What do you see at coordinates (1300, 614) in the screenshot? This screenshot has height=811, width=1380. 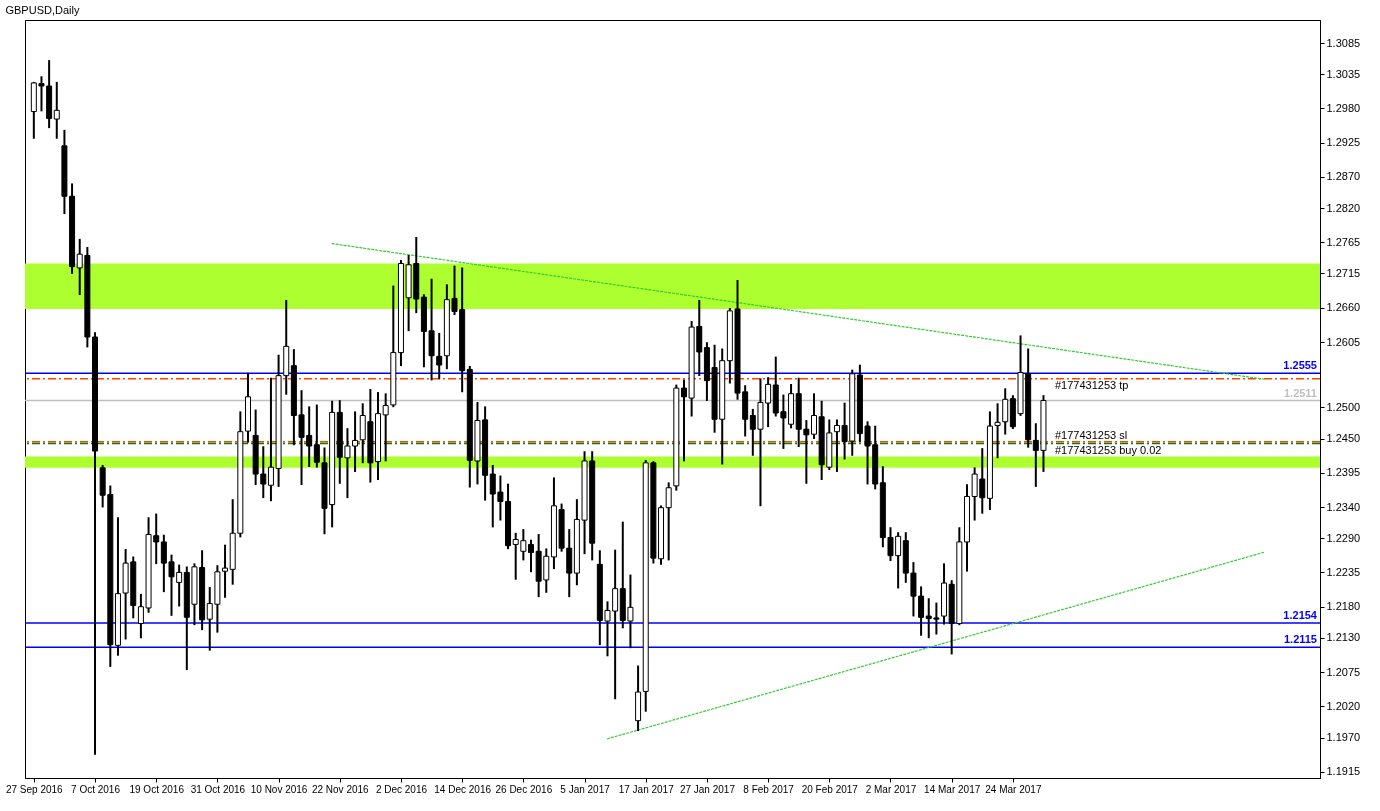 I see `ref-line-label: 1.2154` at bounding box center [1300, 614].